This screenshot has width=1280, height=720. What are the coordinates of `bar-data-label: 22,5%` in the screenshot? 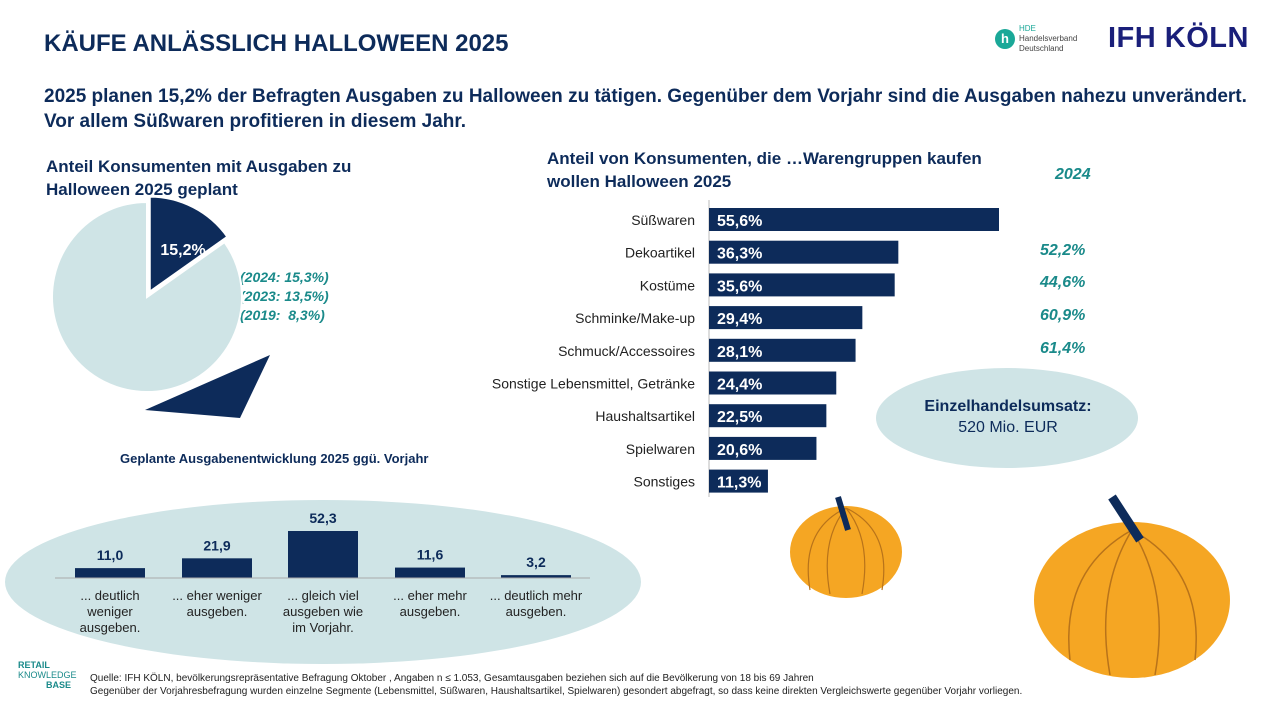 It's located at (739, 417).